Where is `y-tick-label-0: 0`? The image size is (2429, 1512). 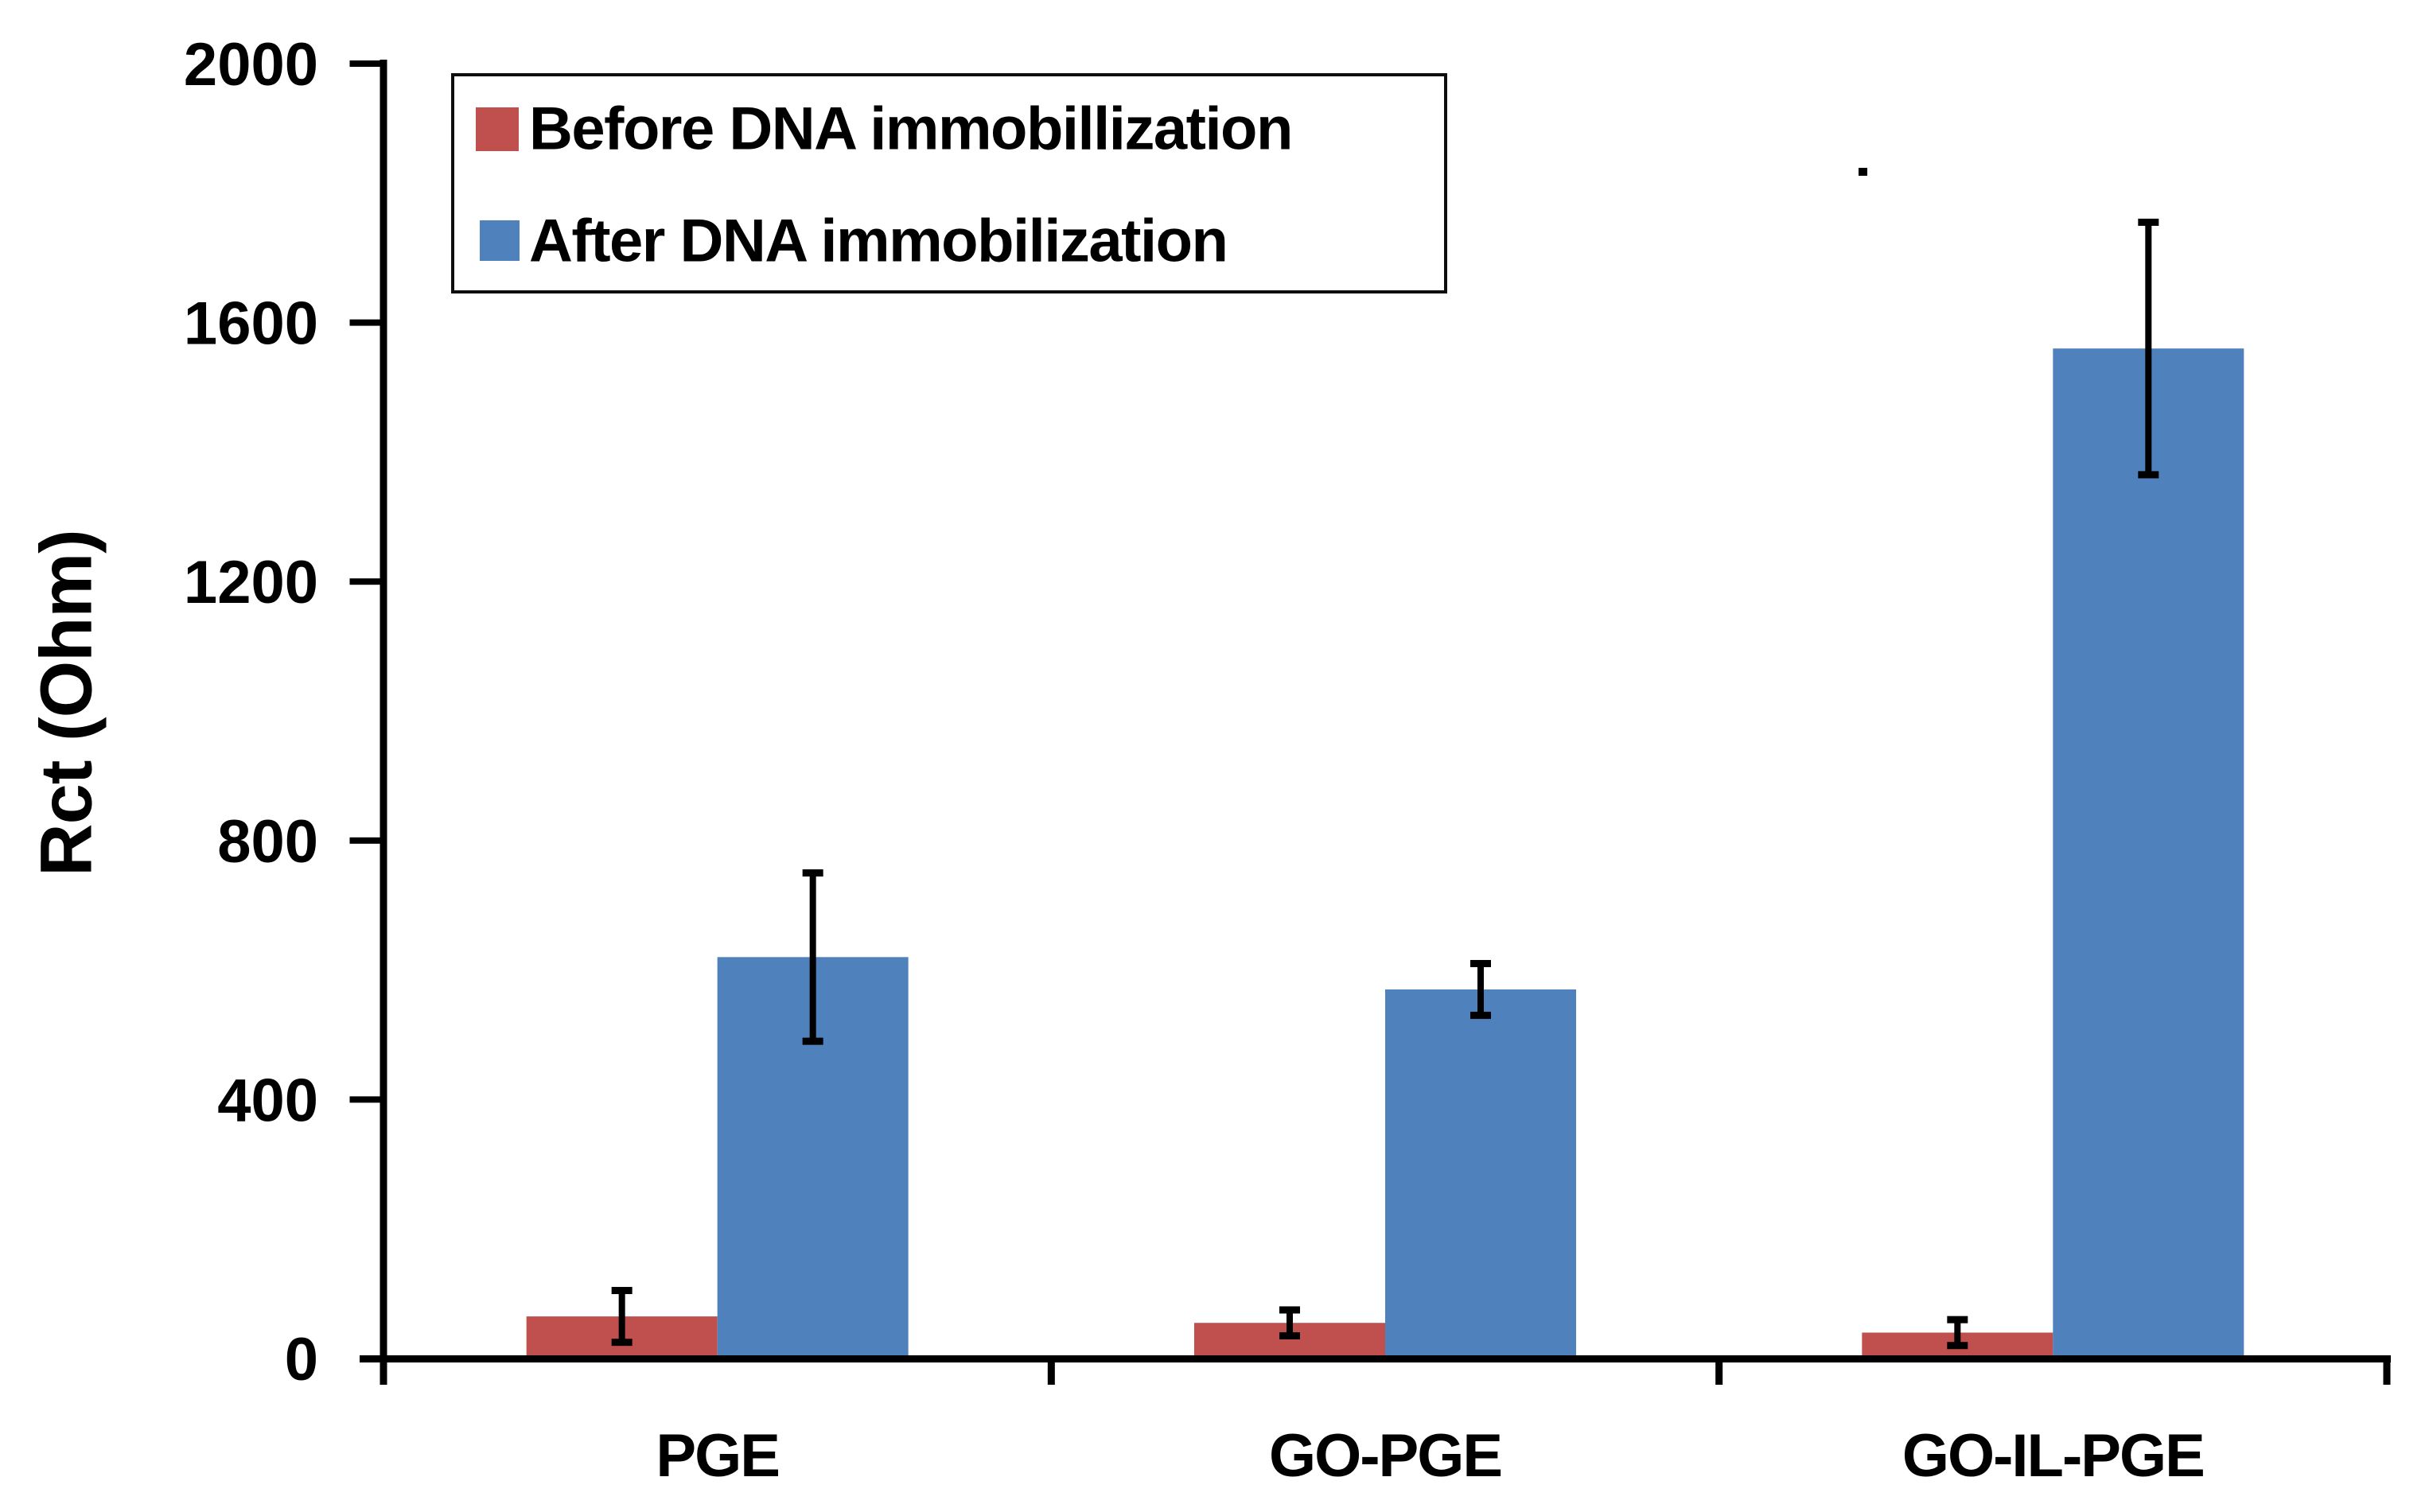 y-tick-label-0: 0 is located at coordinates (301, 1359).